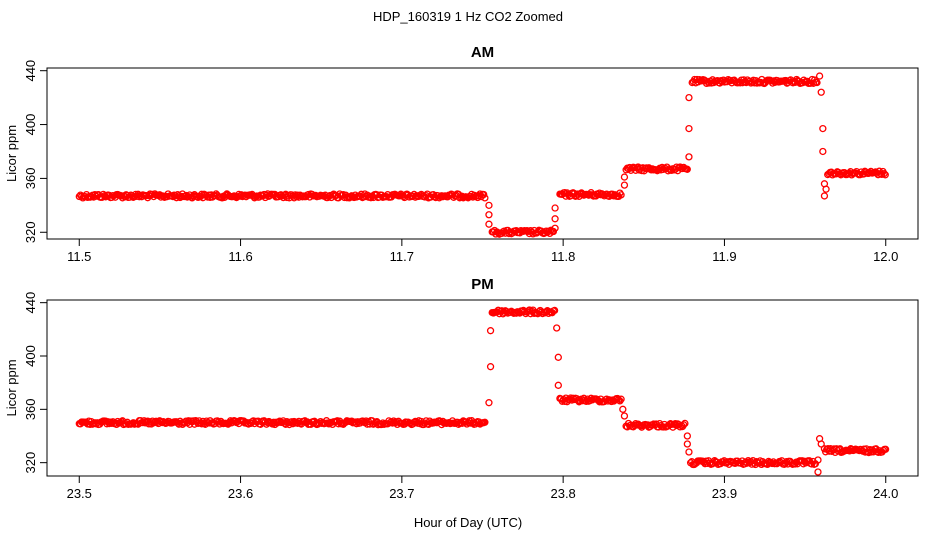 This screenshot has height=540, width=936. I want to click on x-tick: 23.8, so click(563, 488).